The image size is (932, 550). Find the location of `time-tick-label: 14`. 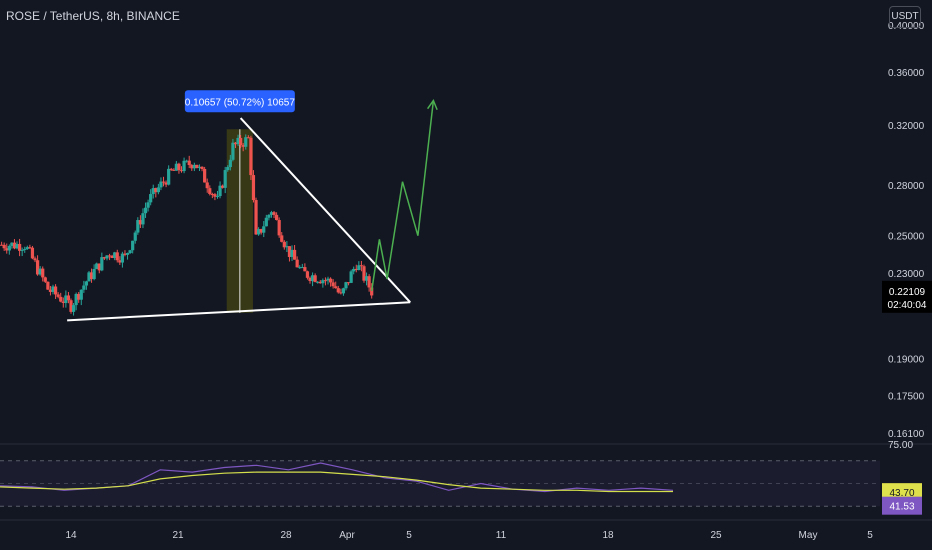

time-tick-label: 14 is located at coordinates (71, 535).